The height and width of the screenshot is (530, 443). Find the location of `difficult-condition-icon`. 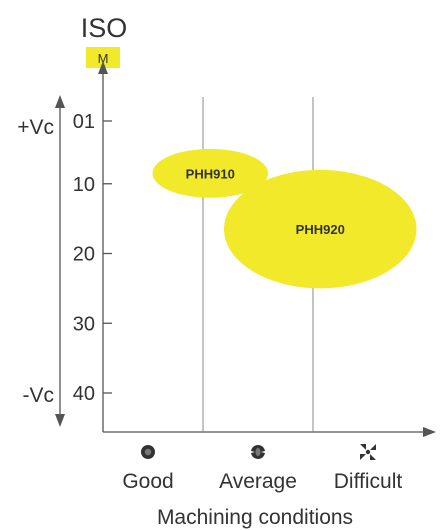

difficult-condition-icon is located at coordinates (368, 452).